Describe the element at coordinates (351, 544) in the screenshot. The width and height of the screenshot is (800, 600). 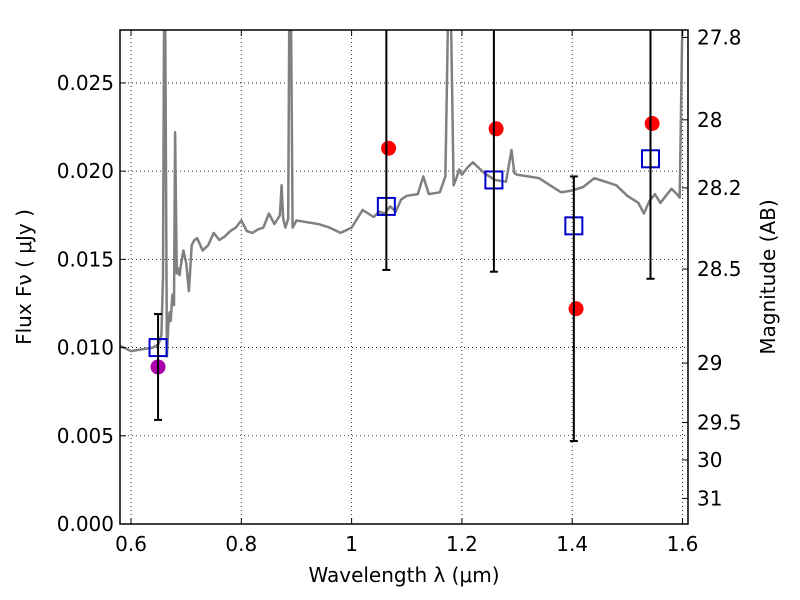
I see `x-tick-label: 1` at that location.